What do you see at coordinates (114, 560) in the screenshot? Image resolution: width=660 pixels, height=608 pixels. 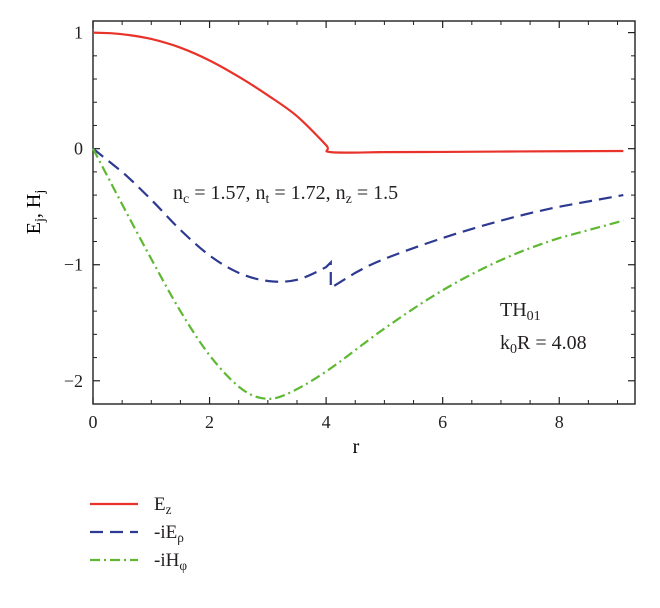 I see `legend-swatch-hphi` at bounding box center [114, 560].